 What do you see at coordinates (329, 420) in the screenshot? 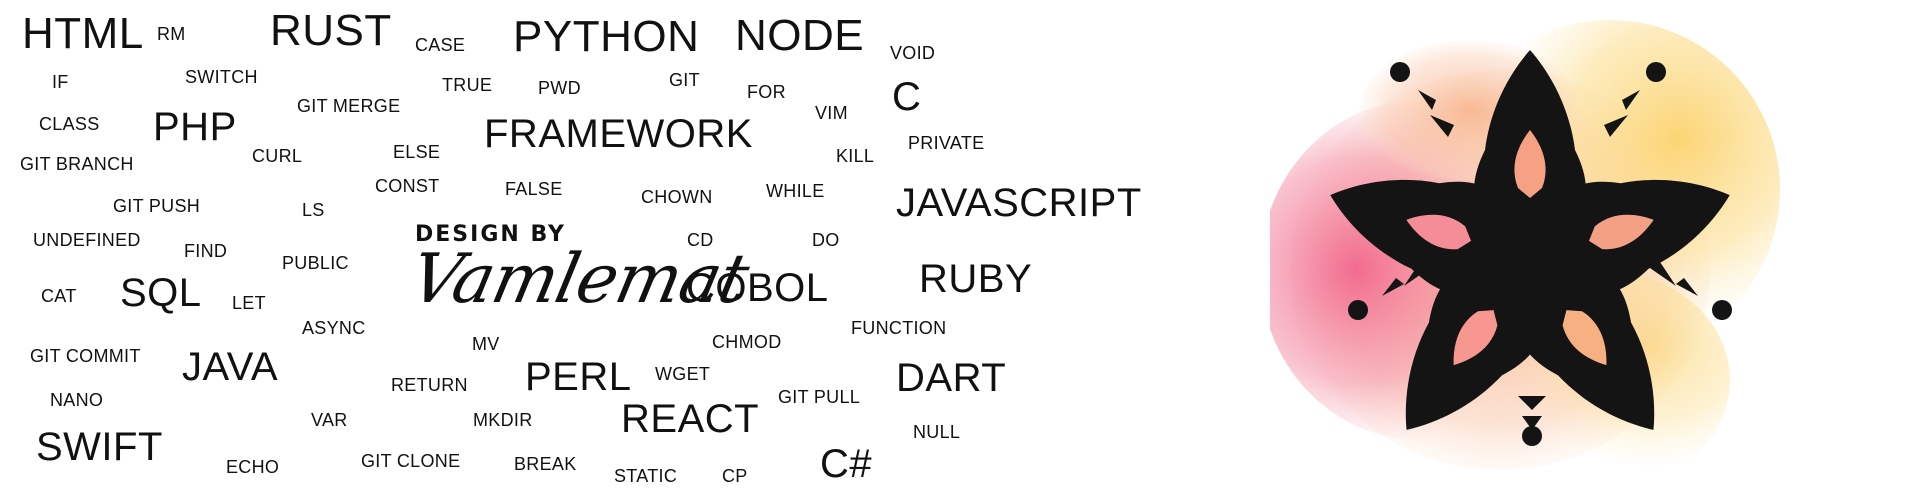
I see `keyword-var: VAR` at bounding box center [329, 420].